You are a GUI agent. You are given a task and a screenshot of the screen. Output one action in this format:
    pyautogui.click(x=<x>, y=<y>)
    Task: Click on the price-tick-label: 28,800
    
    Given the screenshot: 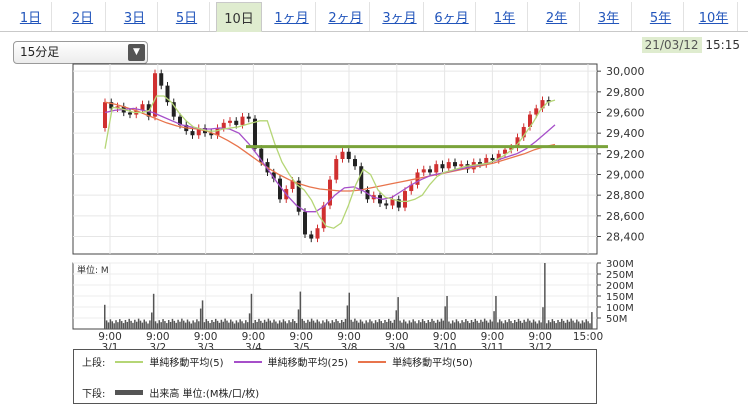 What is the action you would take?
    pyautogui.click(x=625, y=195)
    